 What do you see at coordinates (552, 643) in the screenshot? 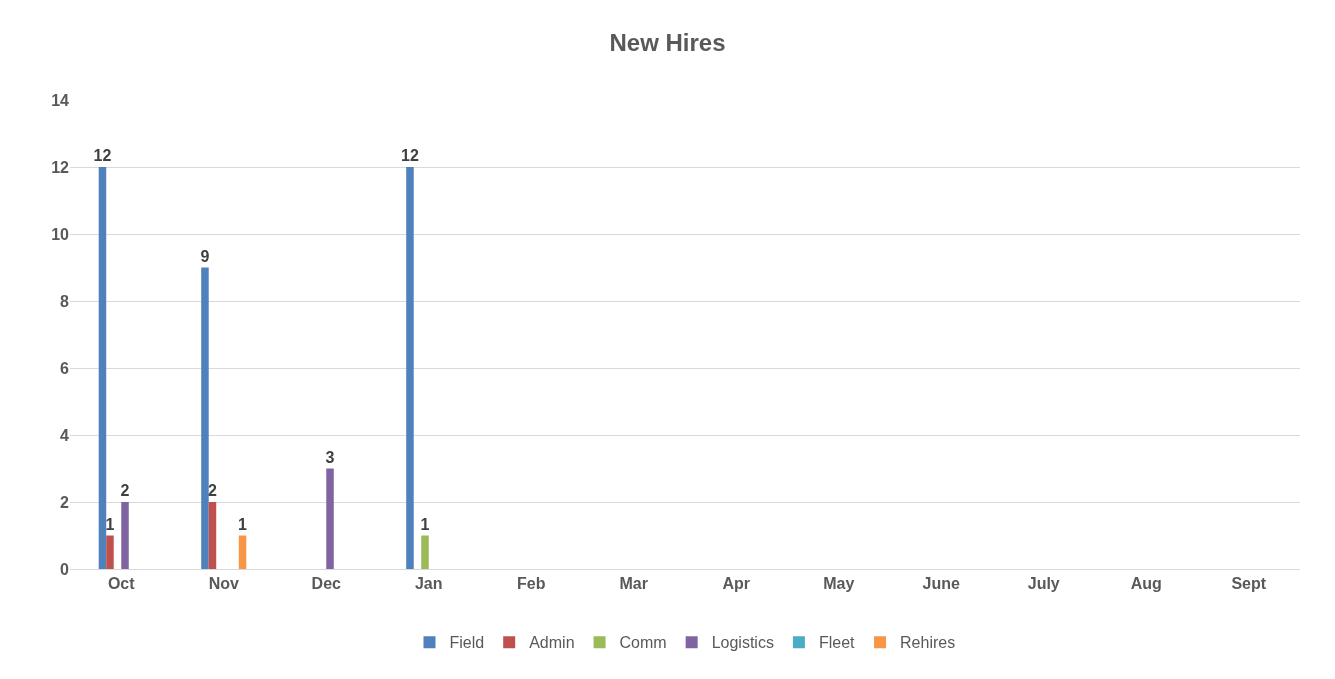
I see `legend-label: Admin` at bounding box center [552, 643].